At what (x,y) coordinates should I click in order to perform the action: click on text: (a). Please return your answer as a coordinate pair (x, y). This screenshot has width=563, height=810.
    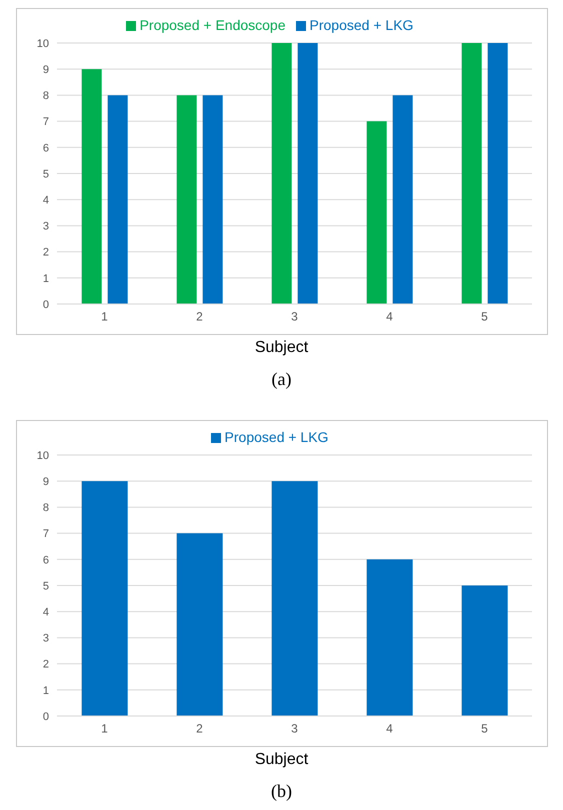
    Looking at the image, I should click on (281, 379).